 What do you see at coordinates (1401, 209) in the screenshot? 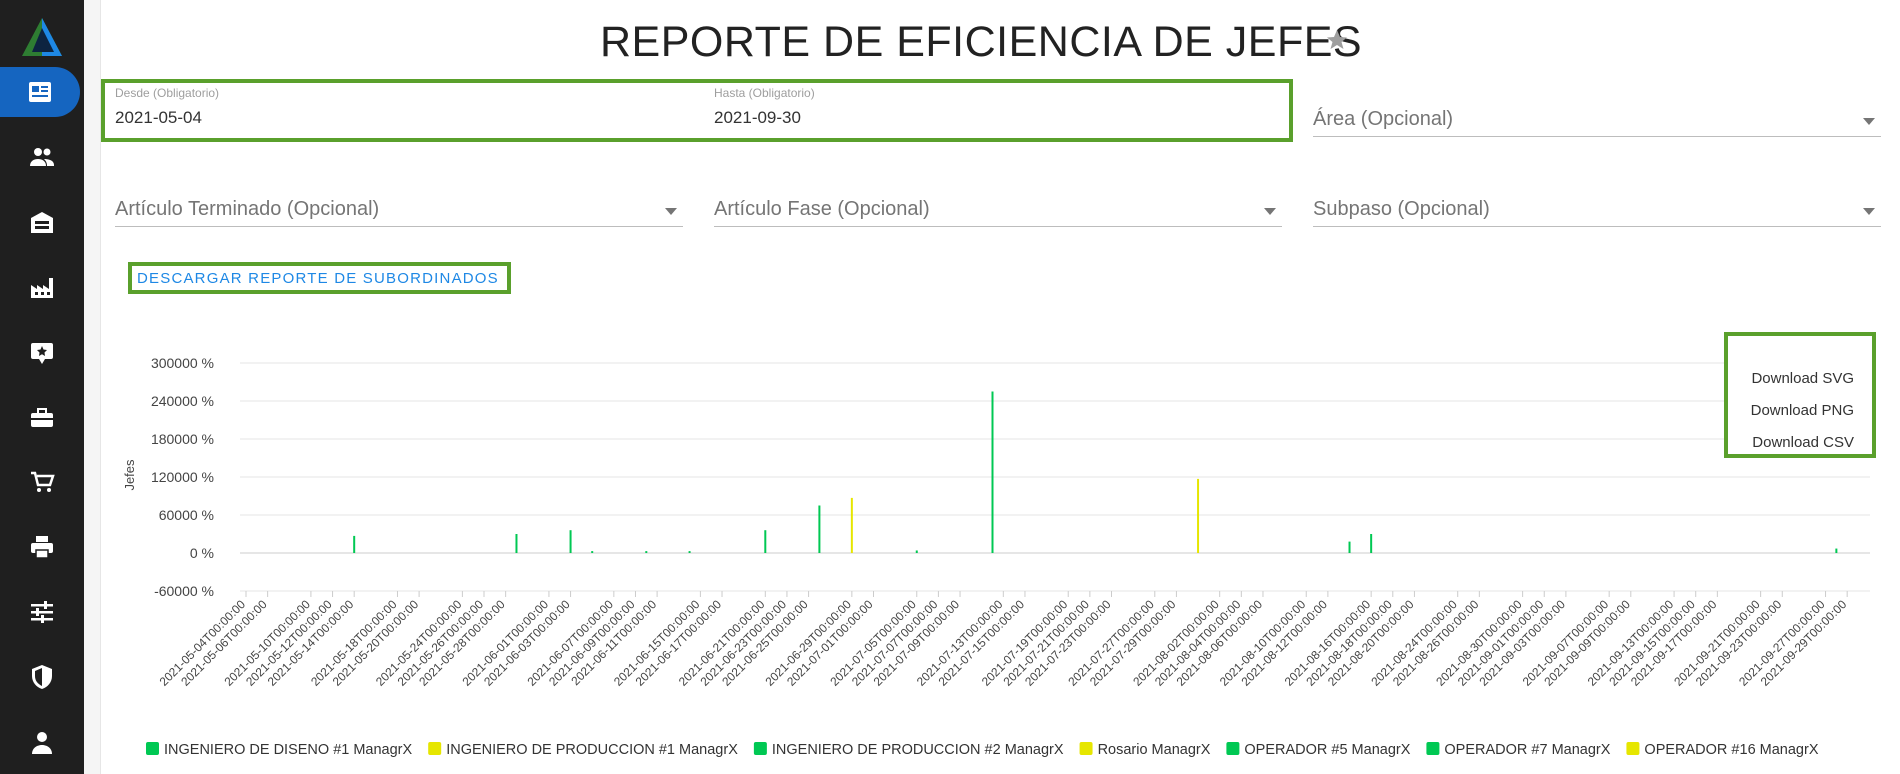
I see `subpaso-placeholder: Subpaso (Opcional)` at bounding box center [1401, 209].